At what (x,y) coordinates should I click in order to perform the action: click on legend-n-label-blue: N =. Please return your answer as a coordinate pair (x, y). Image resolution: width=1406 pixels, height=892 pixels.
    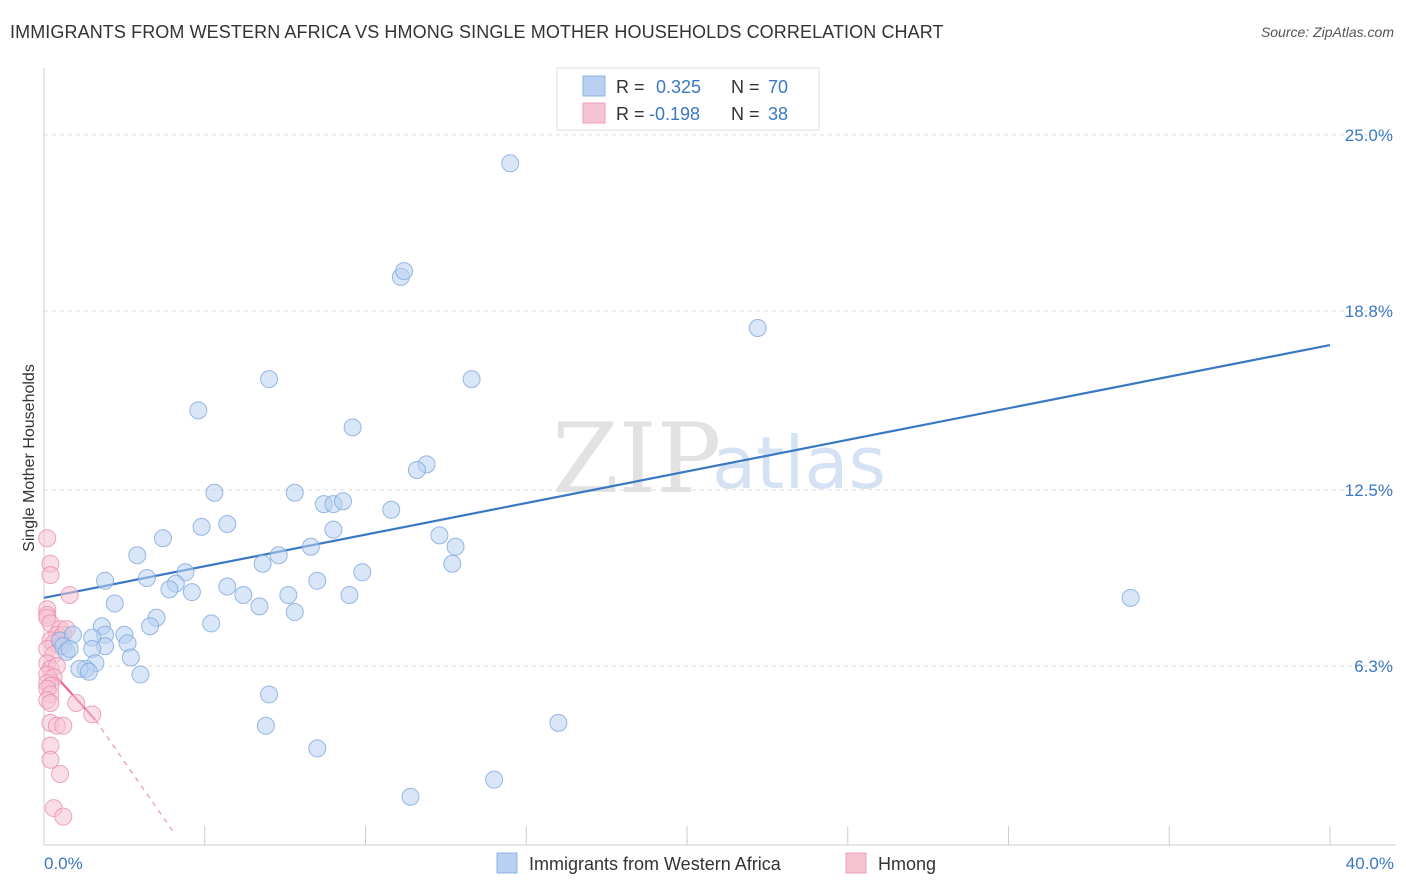
    Looking at the image, I should click on (745, 87).